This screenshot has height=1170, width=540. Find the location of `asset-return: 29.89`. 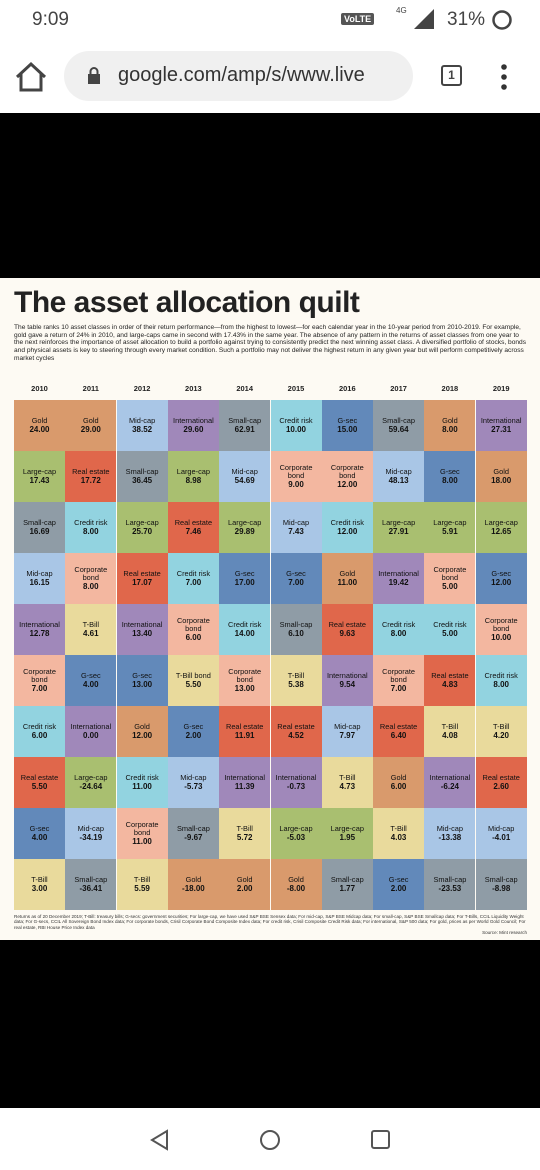

asset-return: 29.89 is located at coordinates (244, 531).